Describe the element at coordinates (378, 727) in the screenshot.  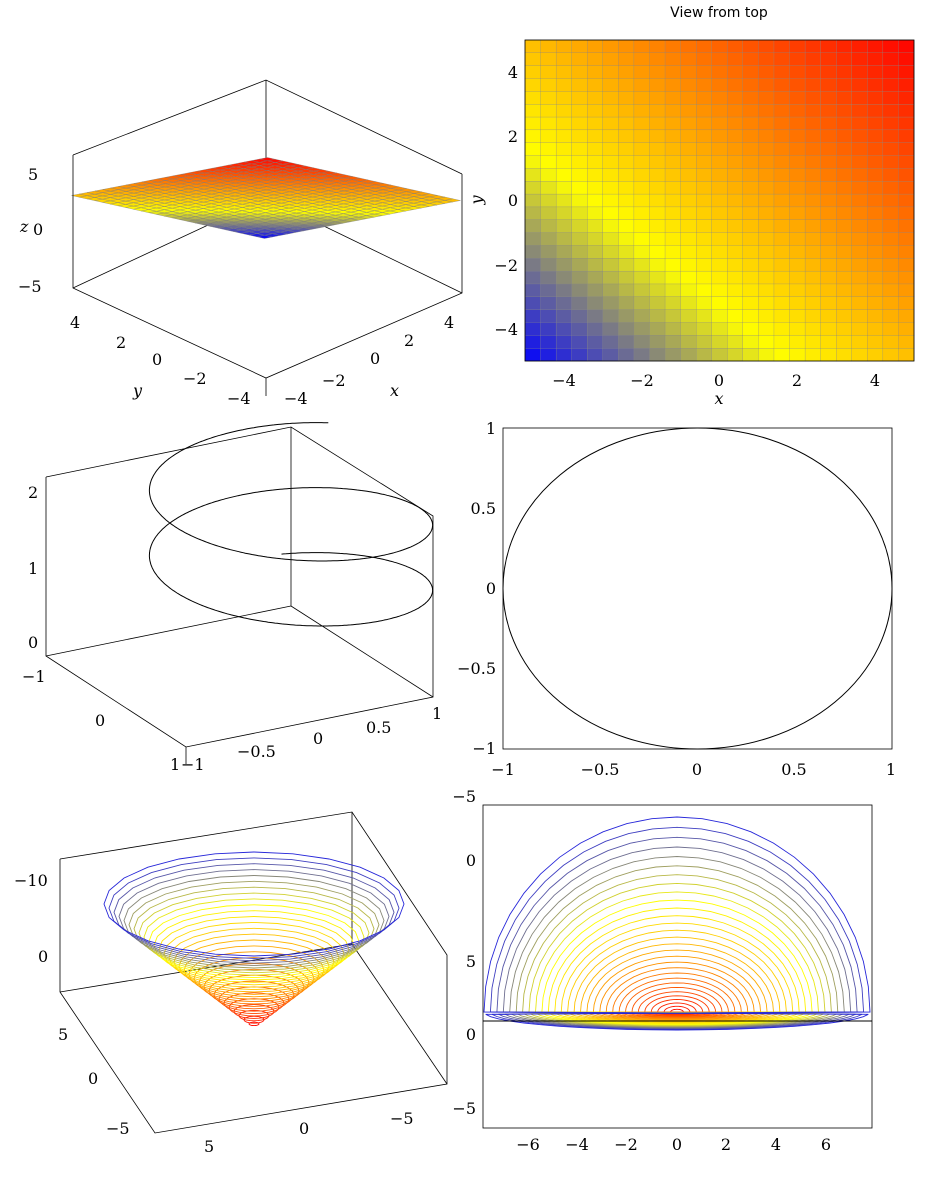
I see `x-tick-label: 0.5` at that location.